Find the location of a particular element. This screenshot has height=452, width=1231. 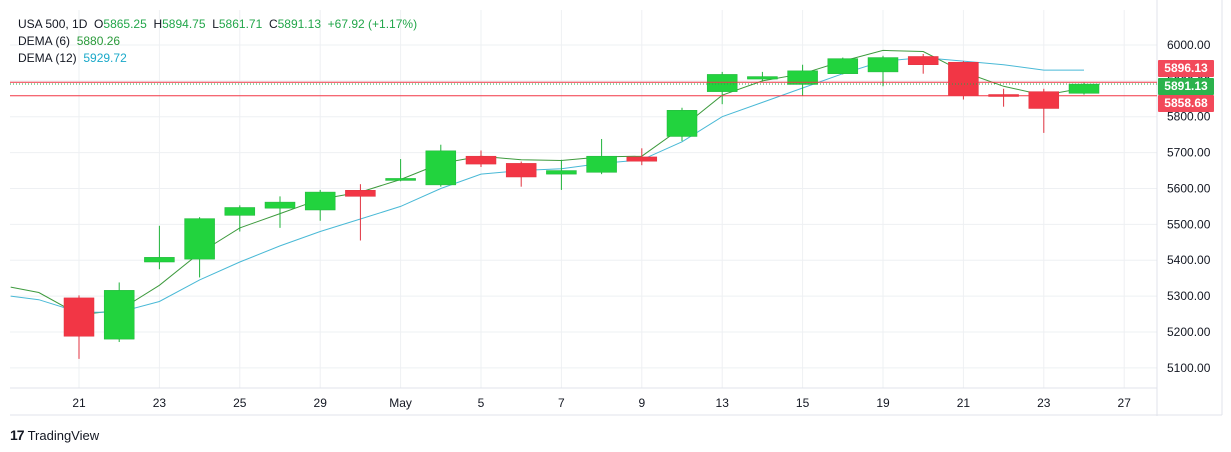

x-tick-label: 19 is located at coordinates (883, 403).